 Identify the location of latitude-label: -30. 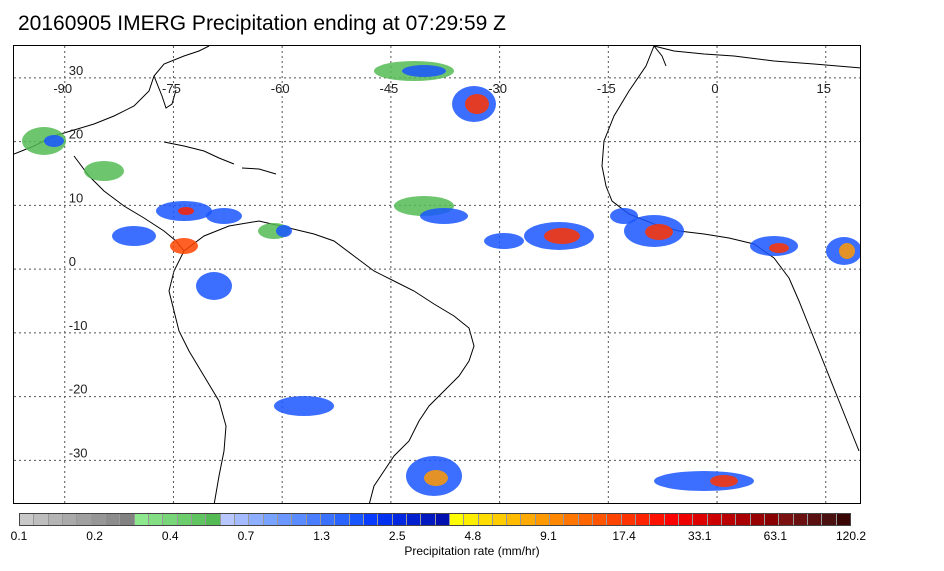
(78, 452).